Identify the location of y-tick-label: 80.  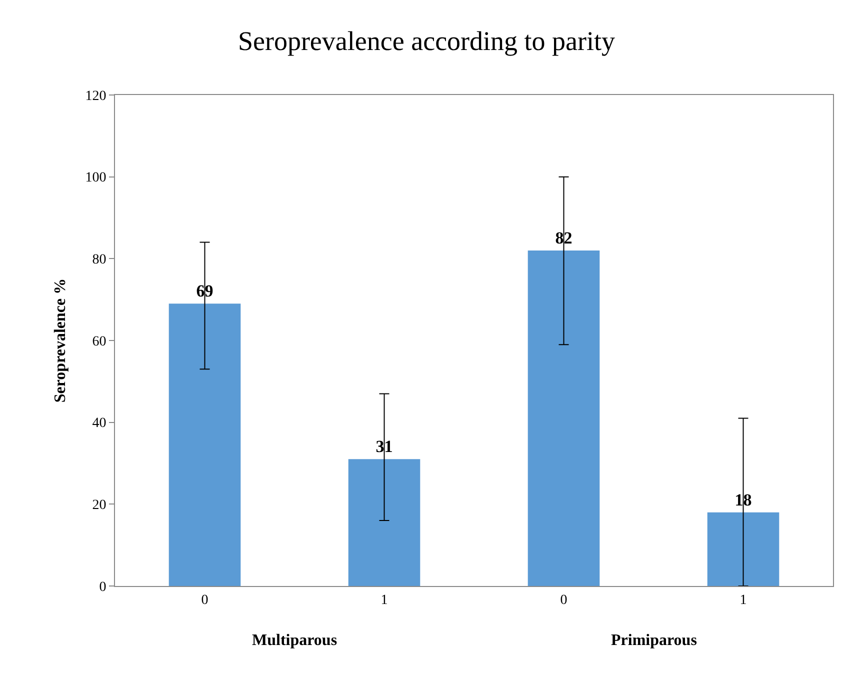
(99, 260).